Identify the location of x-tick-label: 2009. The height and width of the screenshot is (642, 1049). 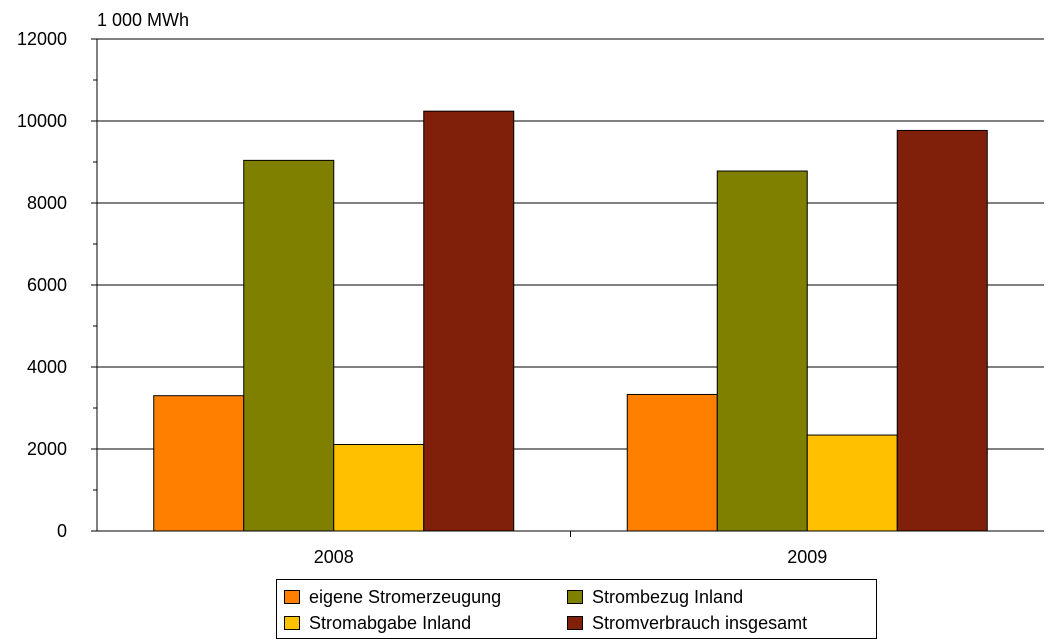
(807, 557).